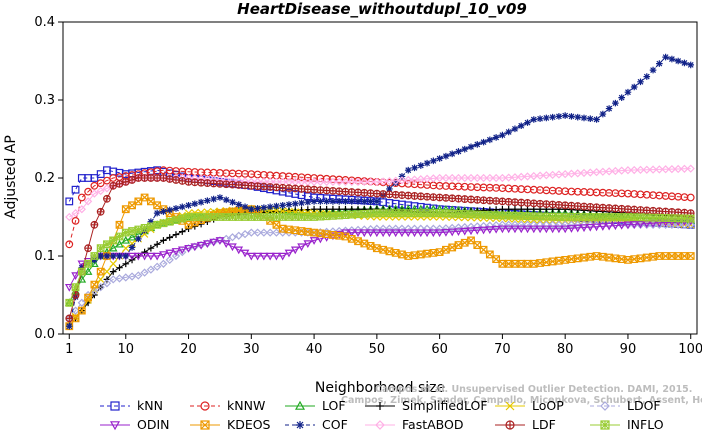  Describe the element at coordinates (544, 424) in the screenshot. I see `legend-label: LDF` at that location.